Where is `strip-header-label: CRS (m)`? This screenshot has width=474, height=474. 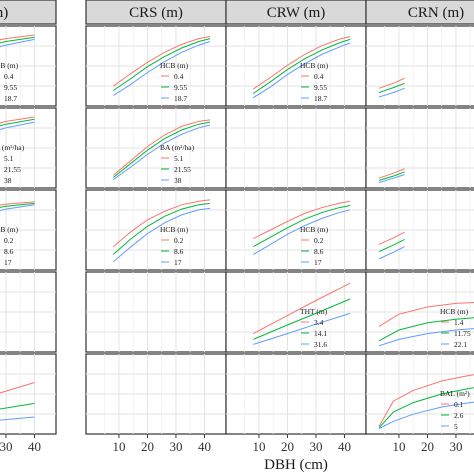
strip-header-label: CRS (m) is located at coordinates (156, 13).